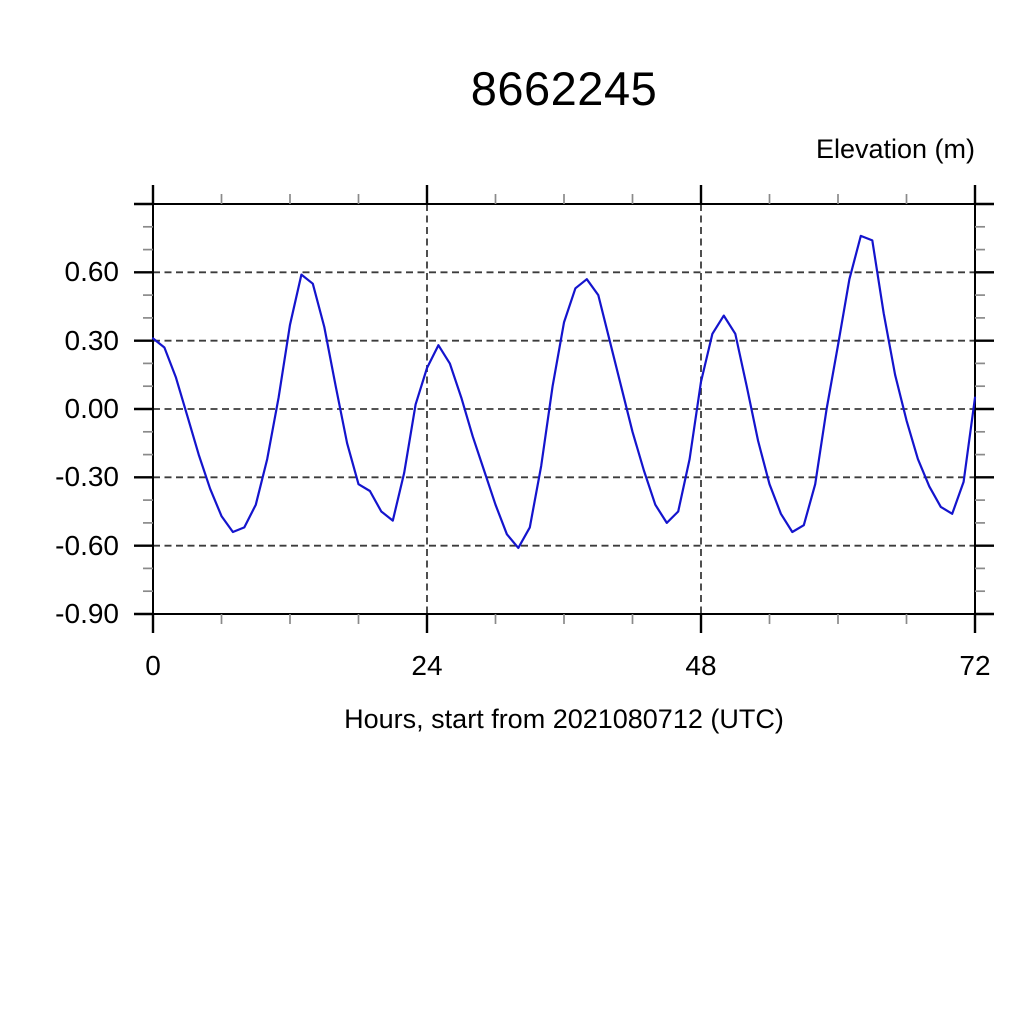 This screenshot has width=1024, height=1024. What do you see at coordinates (895, 149) in the screenshot?
I see `elevation-unit-label: Elevation (m)` at bounding box center [895, 149].